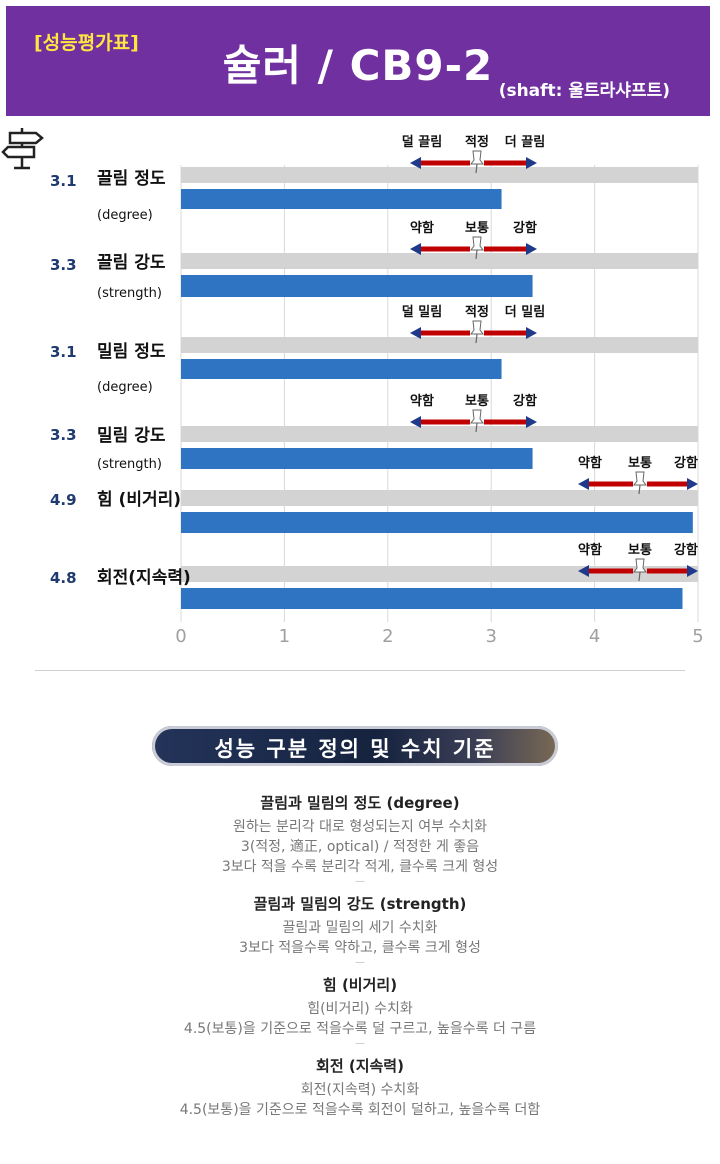  Describe the element at coordinates (387, 636) in the screenshot. I see `x-tick-label: 2` at that location.